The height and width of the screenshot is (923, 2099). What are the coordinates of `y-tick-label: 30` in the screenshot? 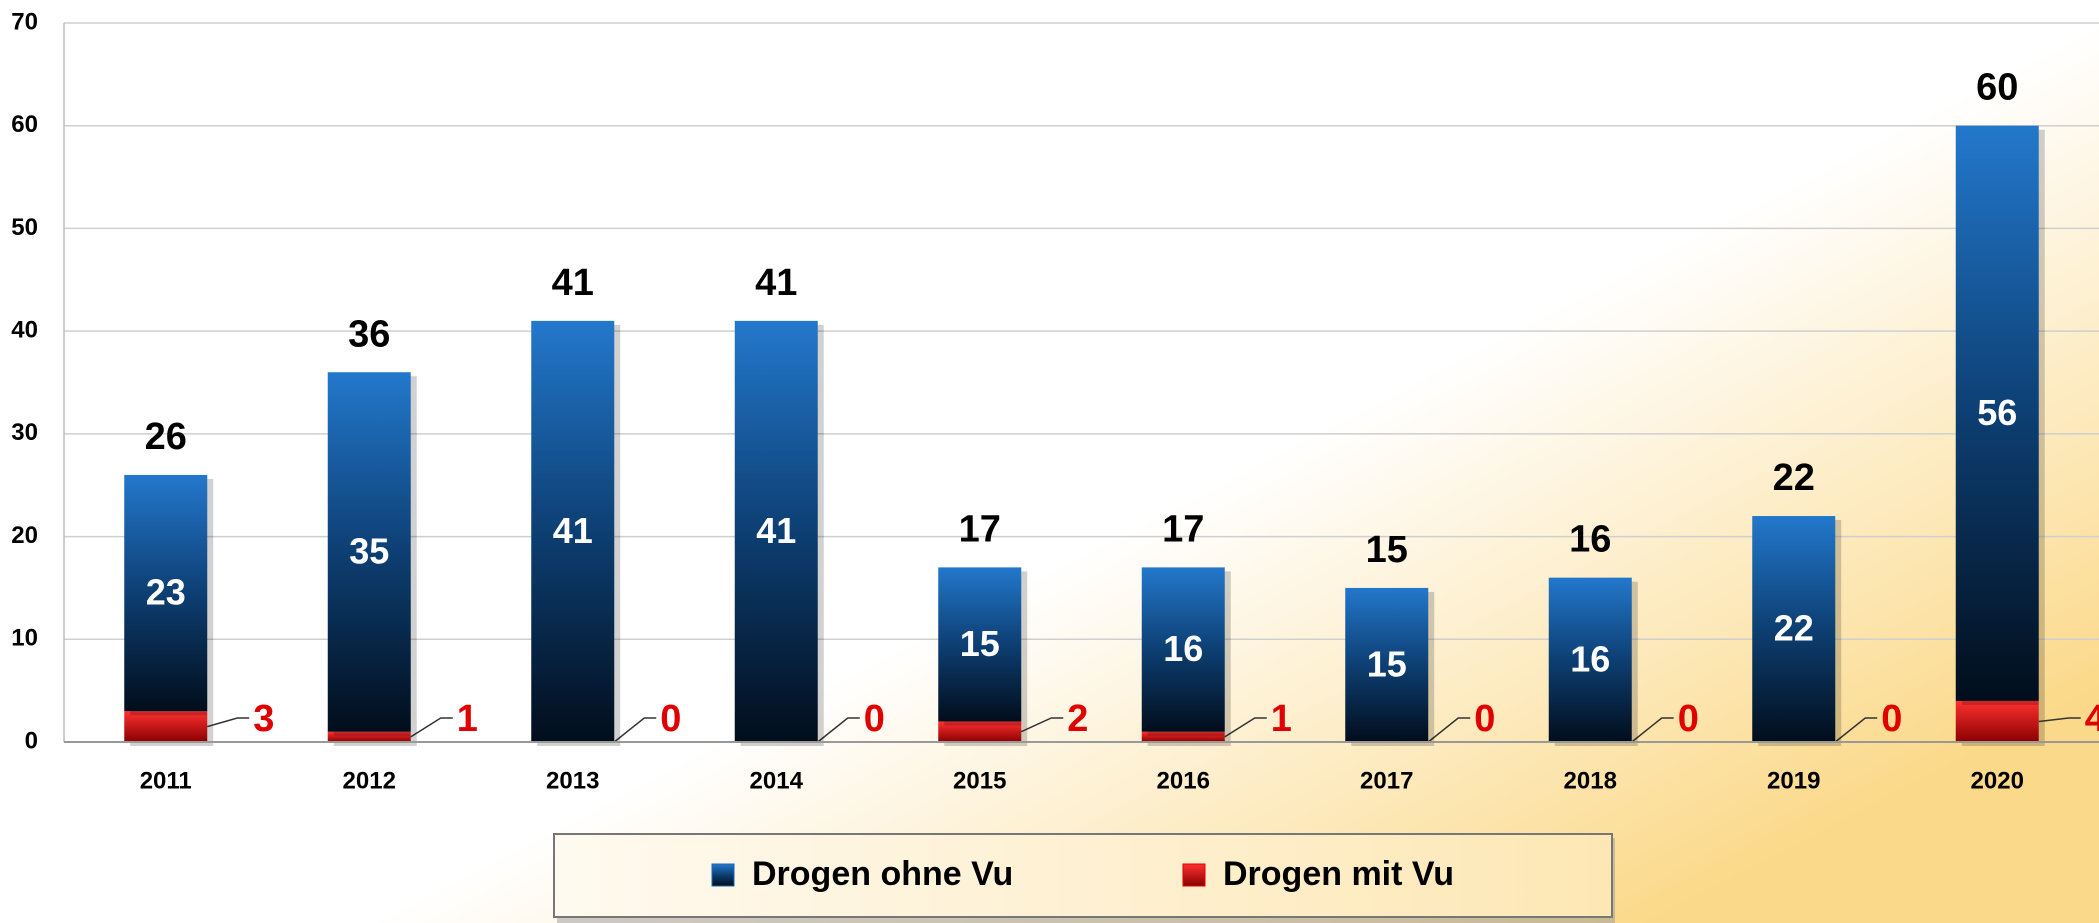 It's located at (24, 432).